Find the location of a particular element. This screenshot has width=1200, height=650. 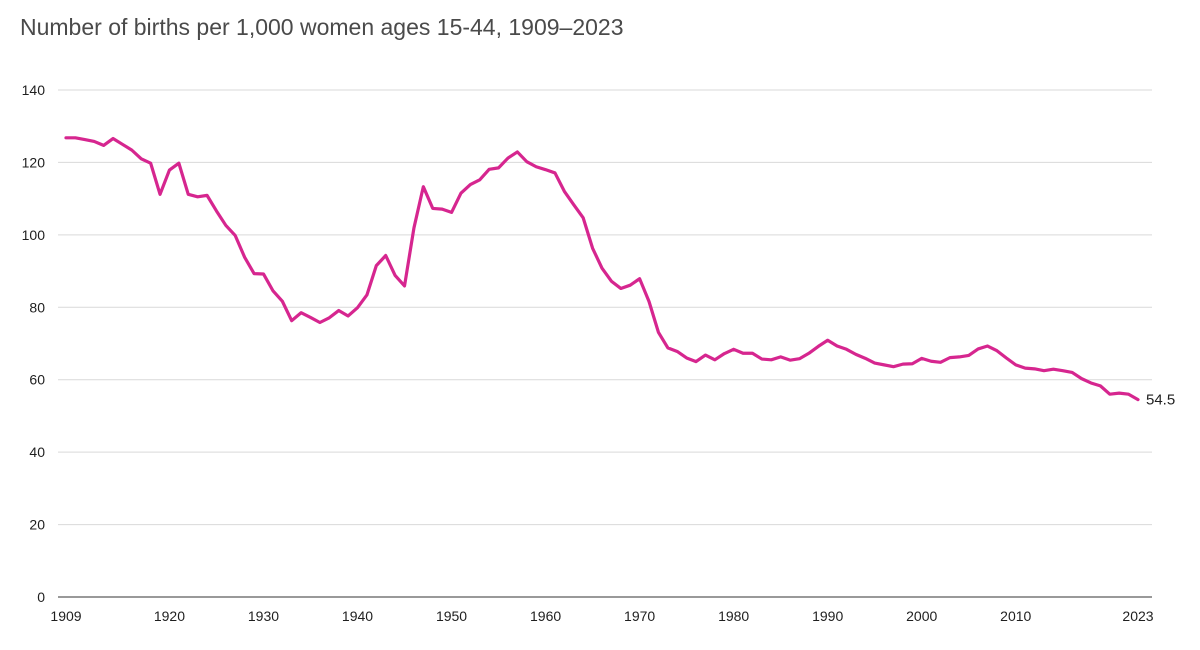

x-tick-label: 1920 is located at coordinates (169, 616).